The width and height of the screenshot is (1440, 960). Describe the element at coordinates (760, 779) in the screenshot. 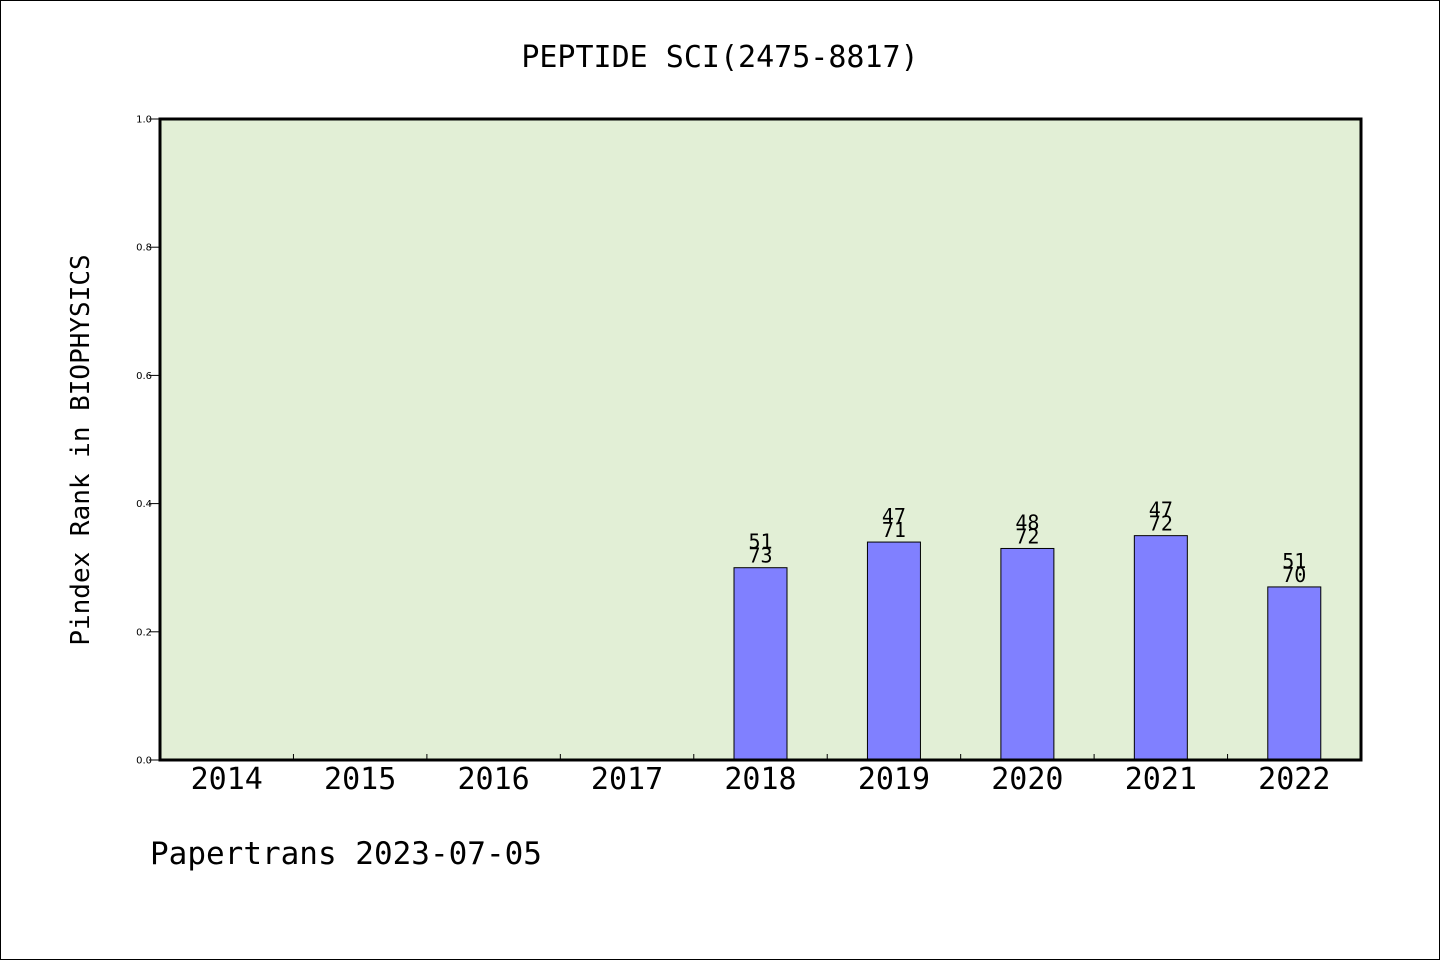

I see `x-tick-label: 2018` at that location.